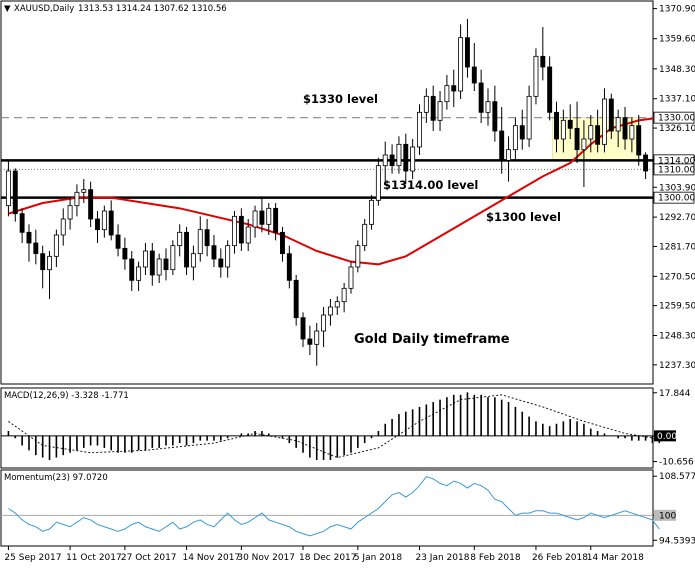 The width and height of the screenshot is (695, 568). Describe the element at coordinates (676, 161) in the screenshot. I see `level-label-1314.00: 1314.00` at that location.